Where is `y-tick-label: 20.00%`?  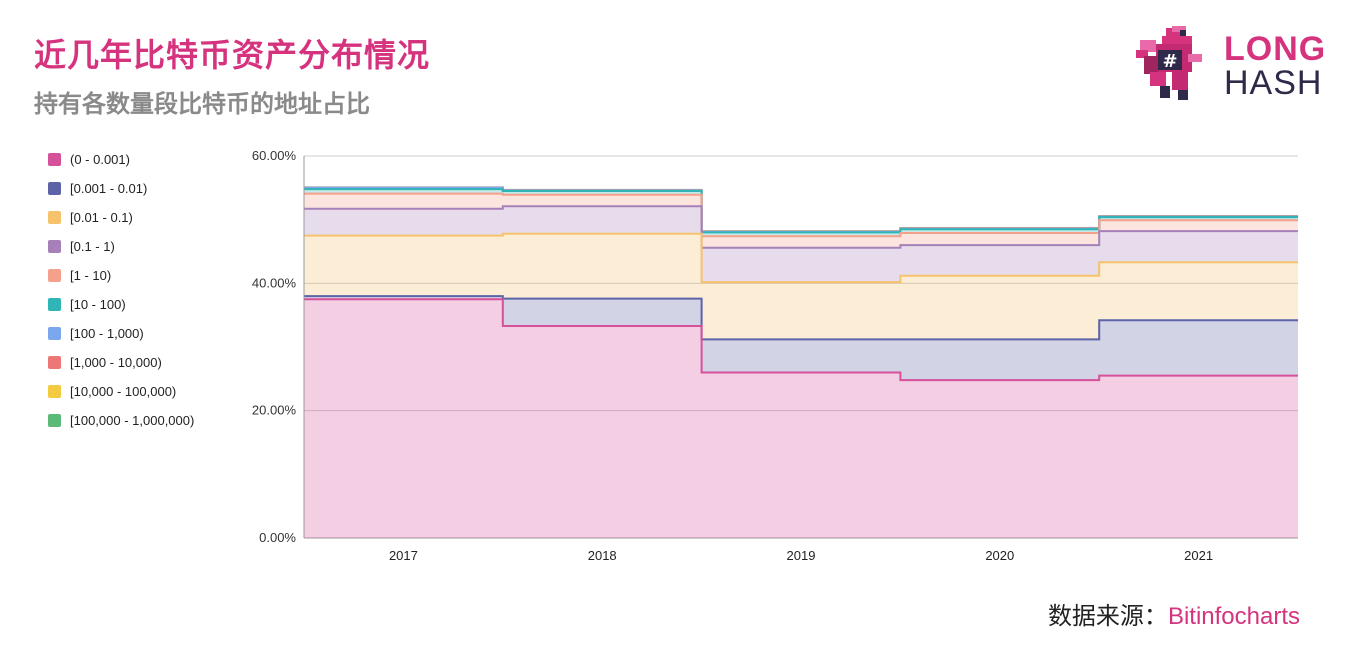
y-tick-label: 20.00% is located at coordinates (274, 410).